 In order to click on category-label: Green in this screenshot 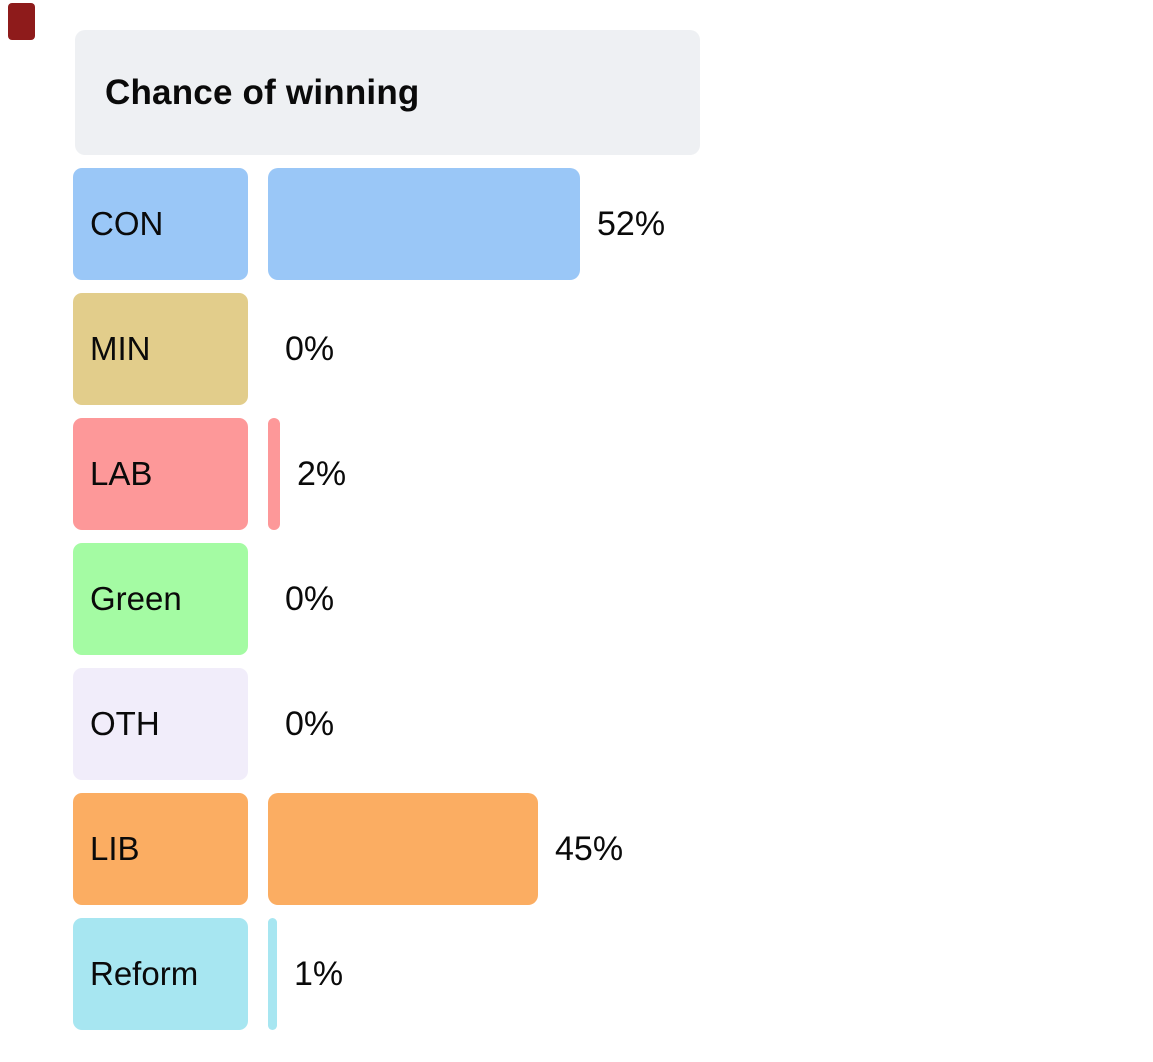, I will do `click(136, 598)`.